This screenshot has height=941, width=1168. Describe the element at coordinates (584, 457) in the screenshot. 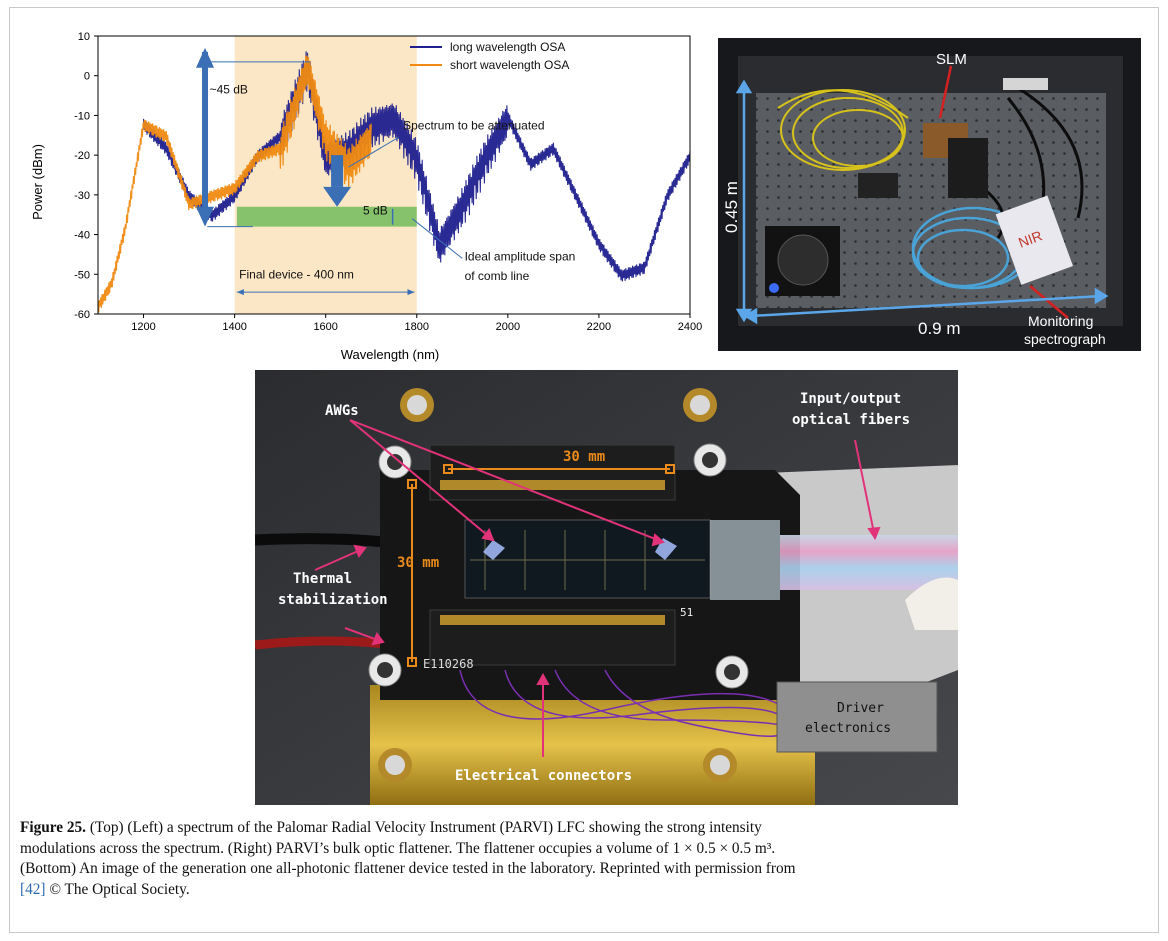

I see `size-label-horizontal: 30 mm` at that location.